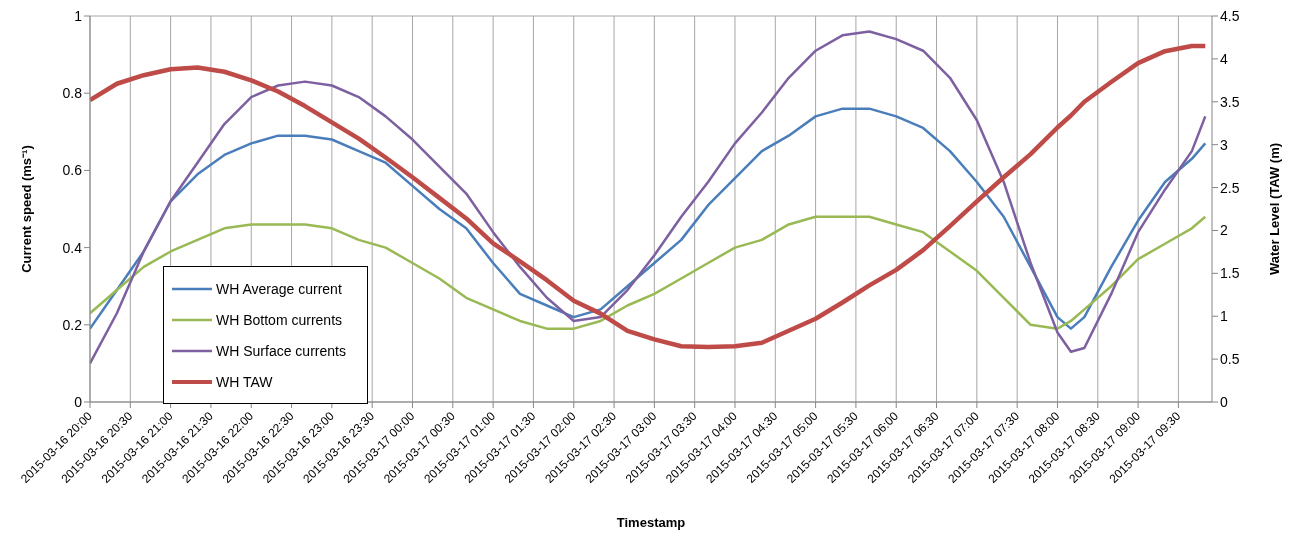  Describe the element at coordinates (78, 15) in the screenshot. I see `y-tick-label: 1` at that location.